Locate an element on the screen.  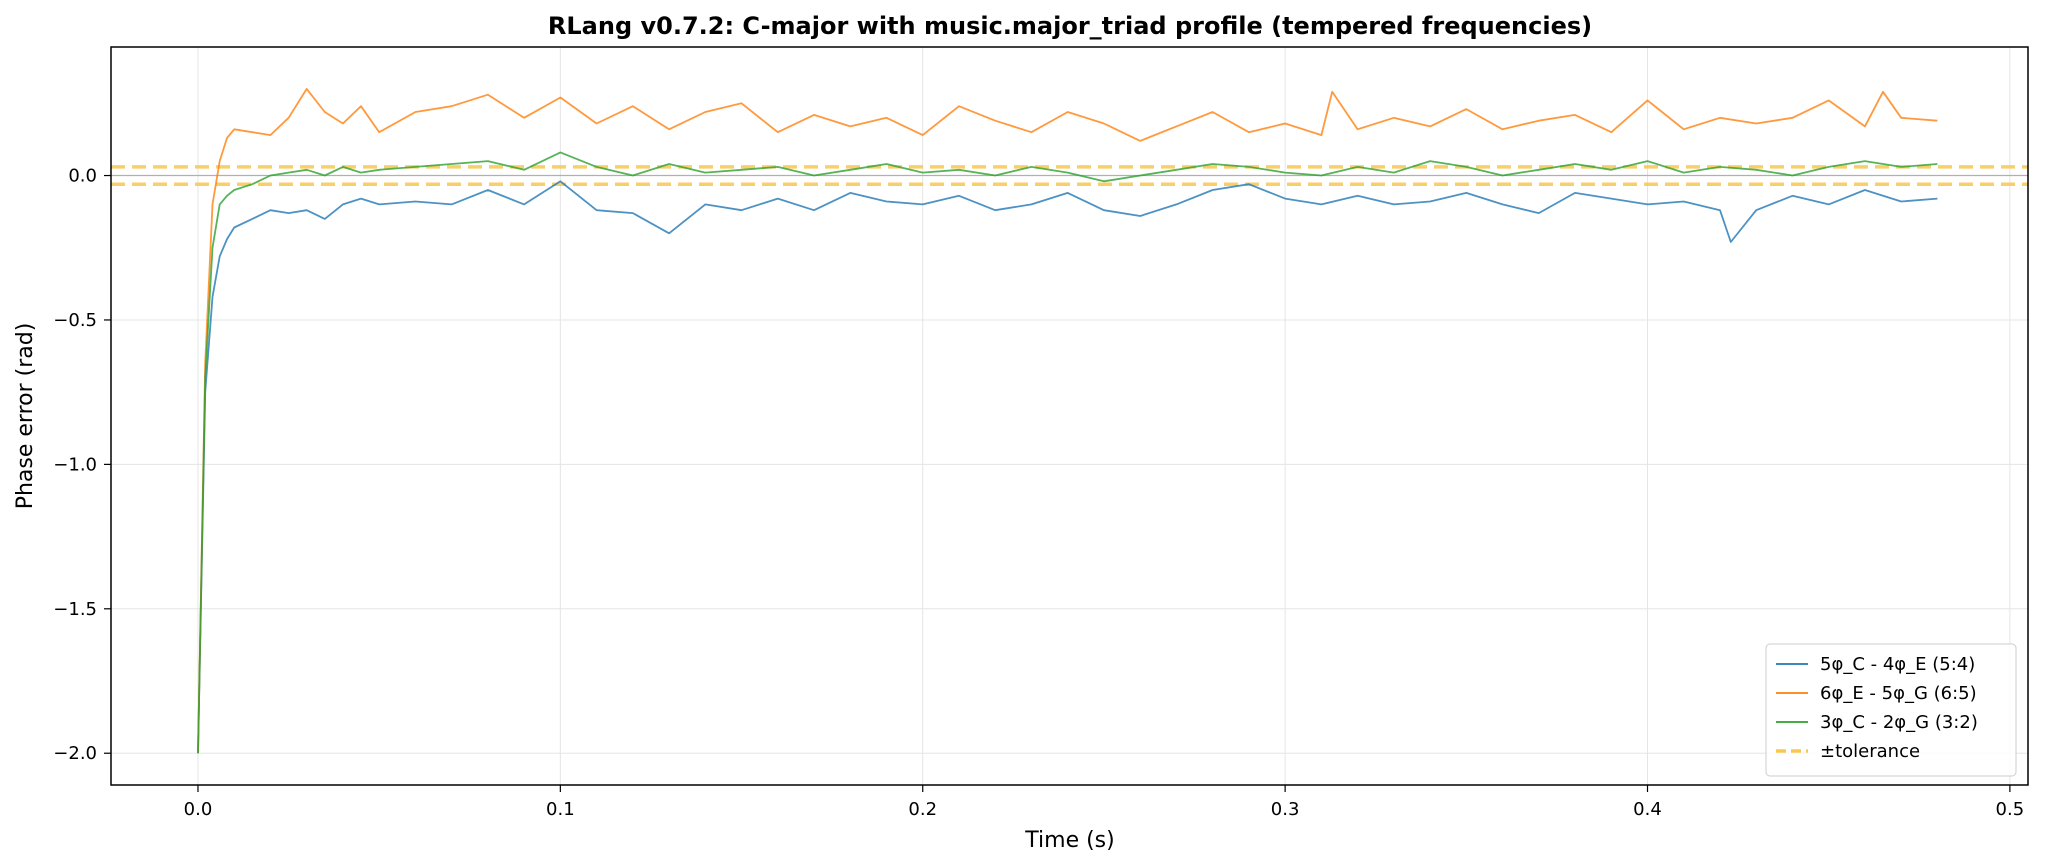
legend-label: 3φ_C - 2φ_G (3:2) is located at coordinates (1899, 722).